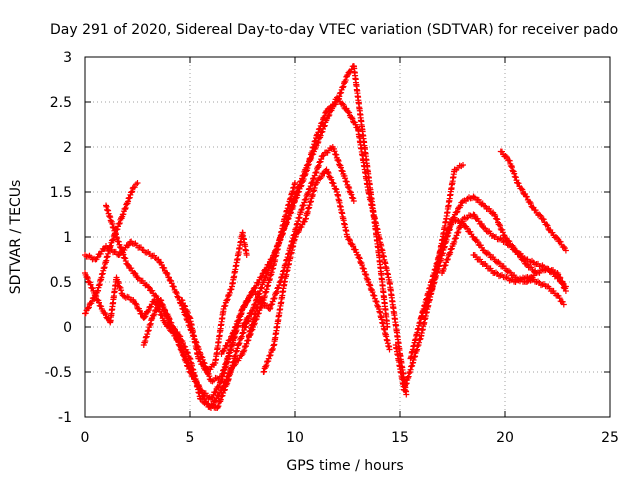  I want to click on y-tick-label: 0, so click(67, 328).